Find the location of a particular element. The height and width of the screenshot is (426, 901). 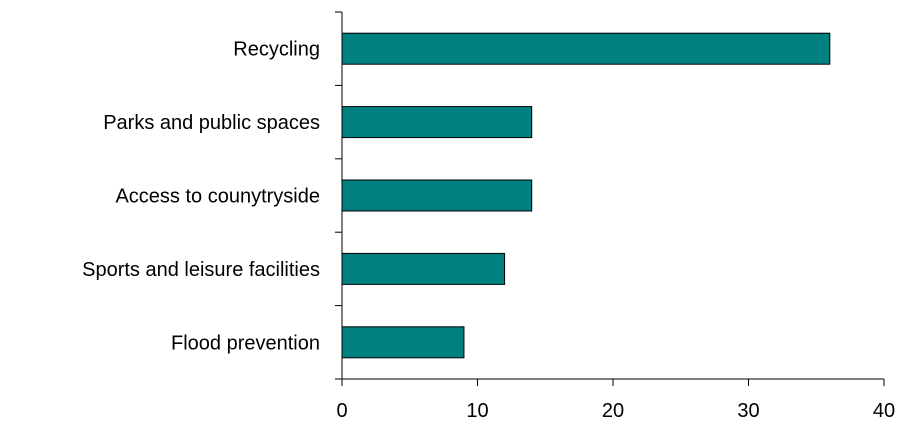

category-label: Sports and leisure facilities is located at coordinates (201, 270).